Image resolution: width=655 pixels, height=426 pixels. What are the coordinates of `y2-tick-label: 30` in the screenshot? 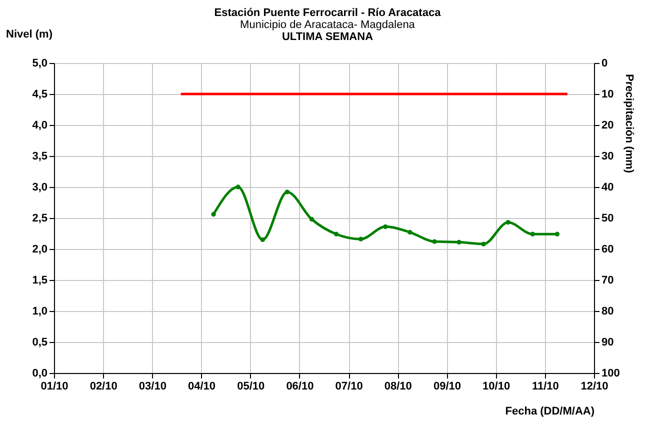 It's located at (608, 156).